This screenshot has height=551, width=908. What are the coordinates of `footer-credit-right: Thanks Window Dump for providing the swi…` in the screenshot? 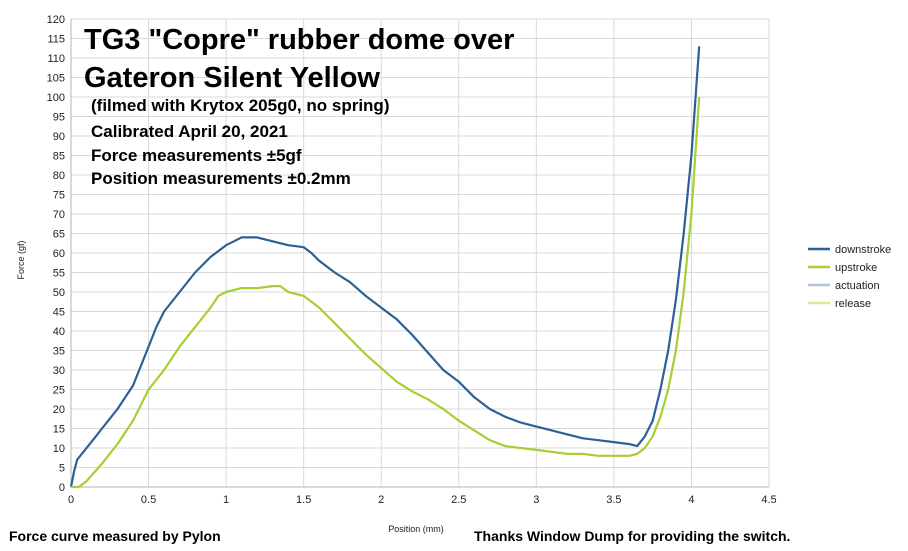 It's located at (632, 536).